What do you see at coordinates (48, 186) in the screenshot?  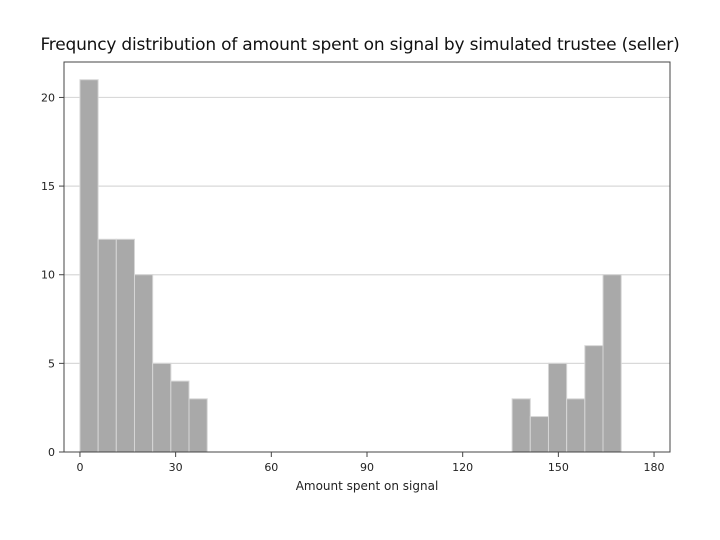 I see `y-tick-label: 15` at bounding box center [48, 186].